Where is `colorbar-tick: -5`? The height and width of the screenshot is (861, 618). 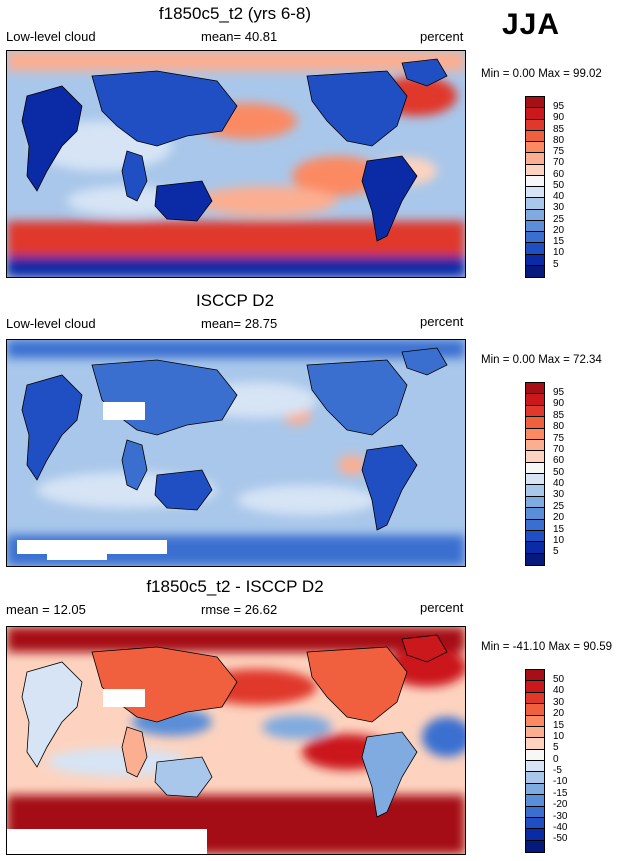
colorbar-tick: -5 is located at coordinates (557, 770).